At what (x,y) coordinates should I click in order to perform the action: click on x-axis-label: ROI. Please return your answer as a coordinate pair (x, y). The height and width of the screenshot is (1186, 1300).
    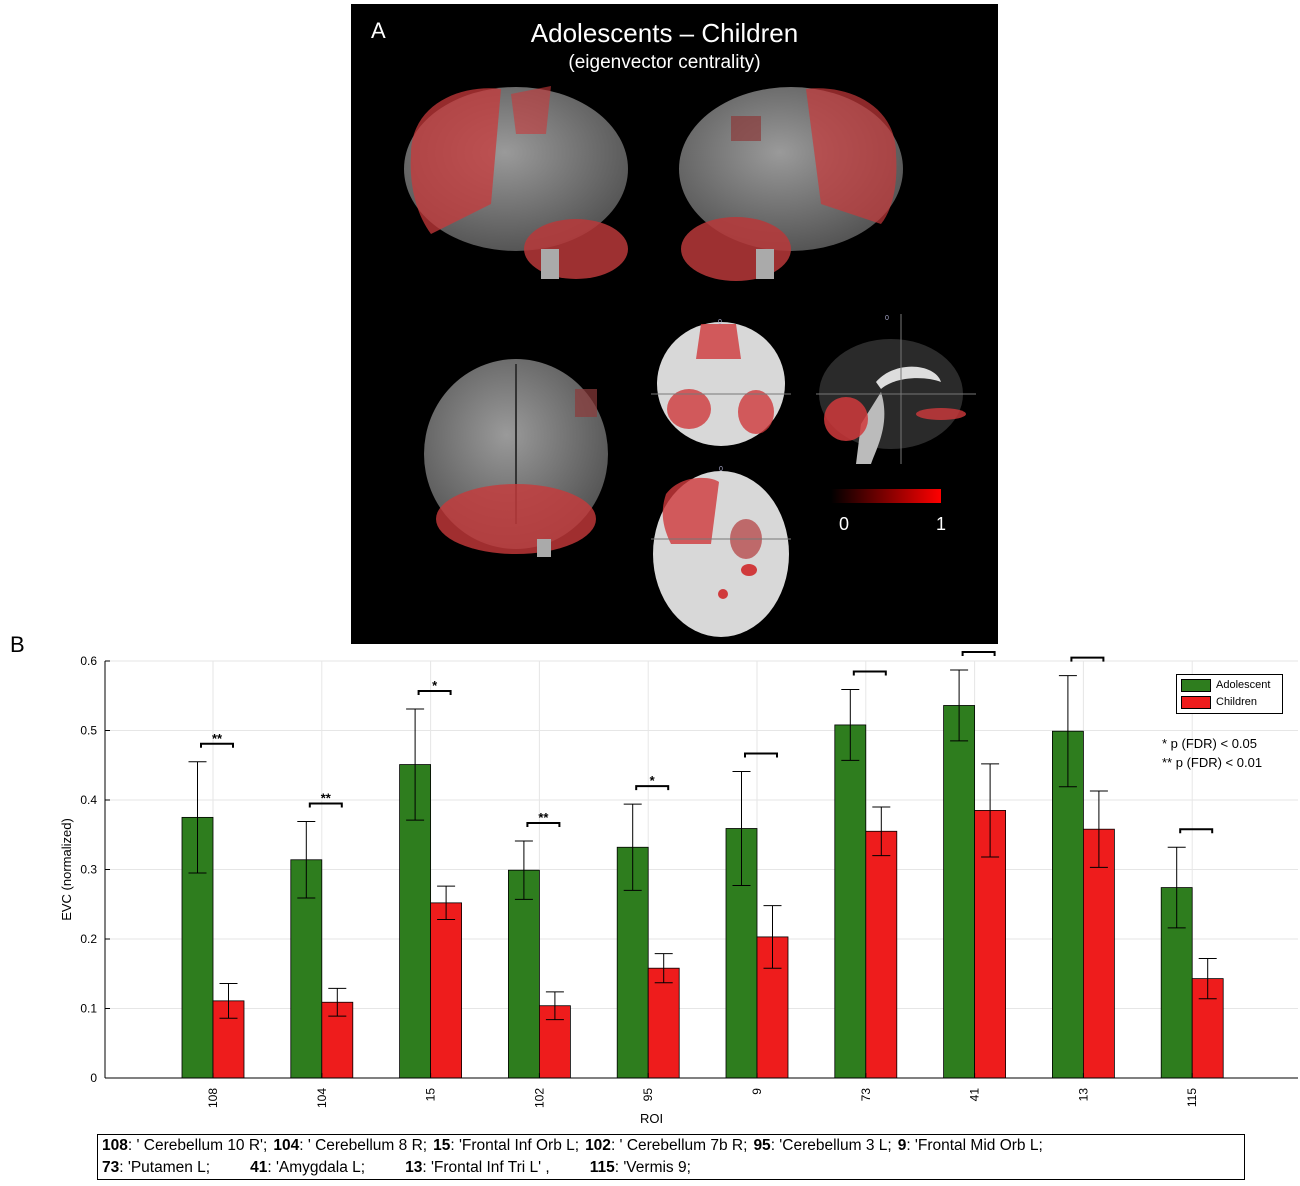
    Looking at the image, I should click on (651, 1118).